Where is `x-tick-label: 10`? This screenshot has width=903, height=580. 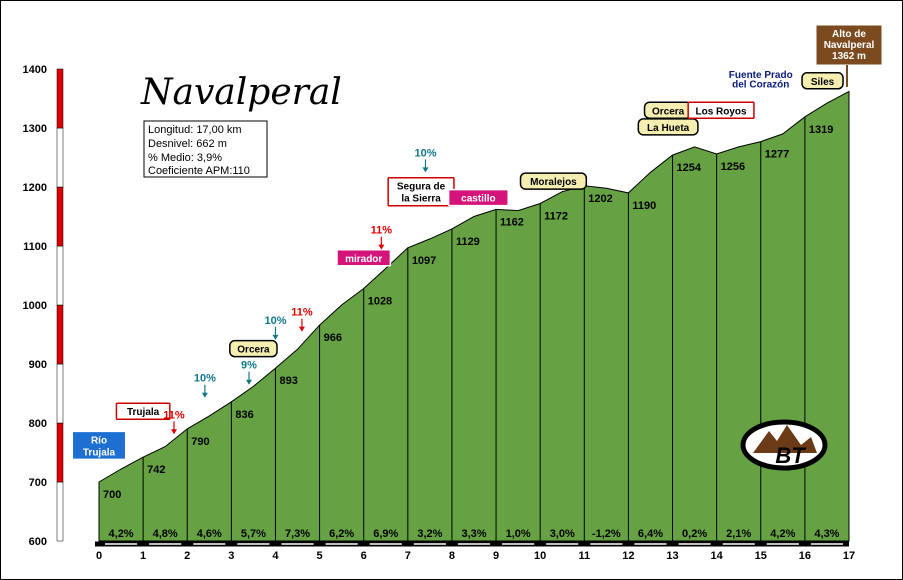 x-tick-label: 10 is located at coordinates (540, 556).